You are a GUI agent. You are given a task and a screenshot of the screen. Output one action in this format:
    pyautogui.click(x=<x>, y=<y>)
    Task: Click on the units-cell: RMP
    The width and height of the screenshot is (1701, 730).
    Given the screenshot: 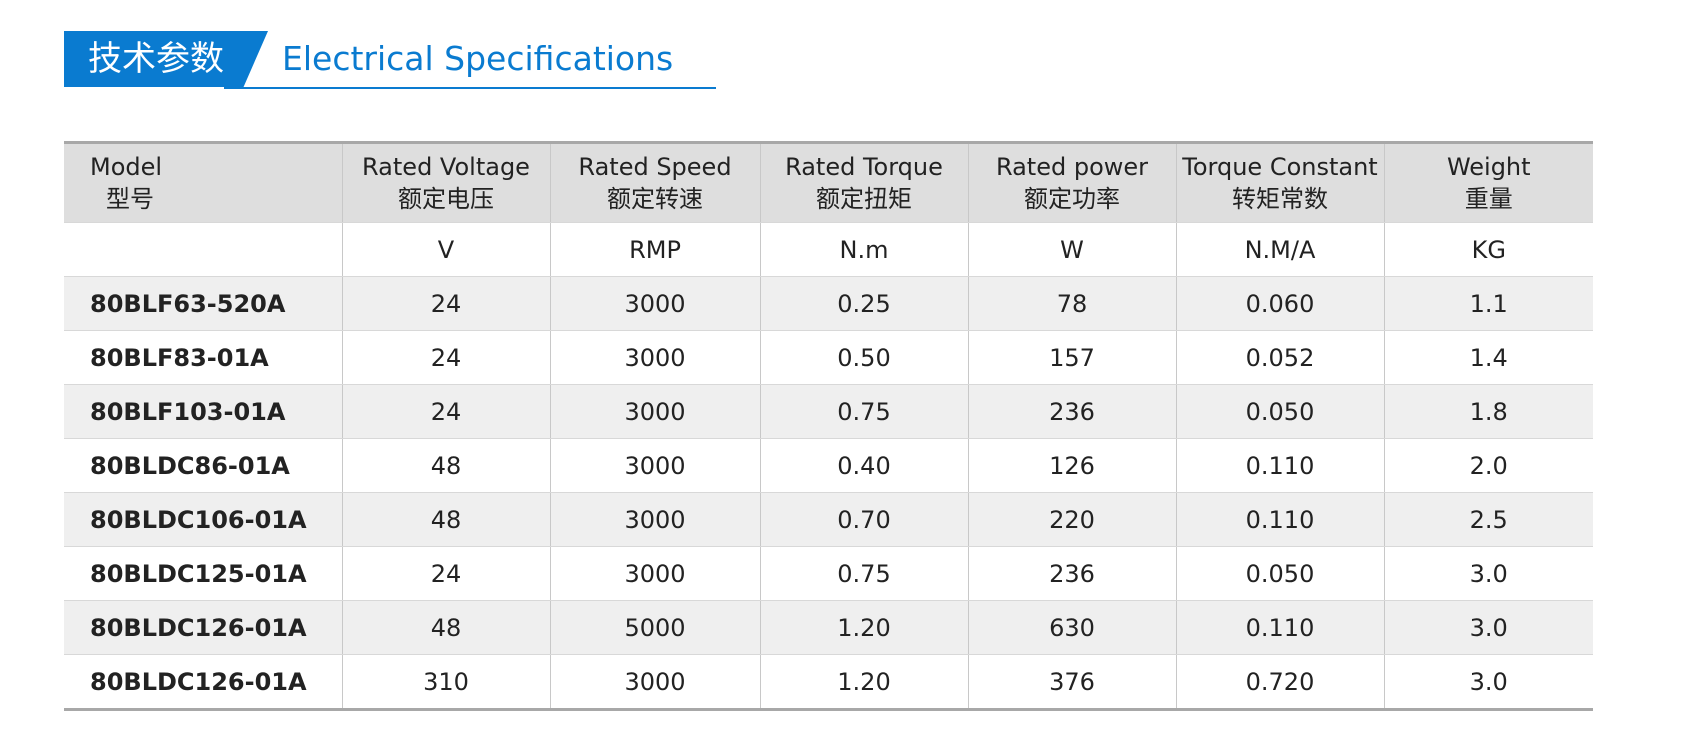 What is the action you would take?
    pyautogui.click(x=655, y=249)
    